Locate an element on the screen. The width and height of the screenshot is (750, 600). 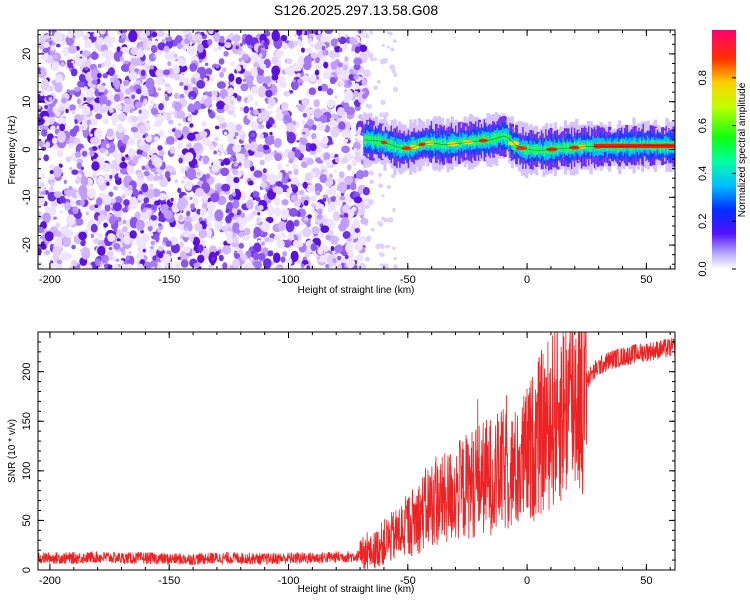
snr-y-tick-label: 50 is located at coordinates (27, 520).